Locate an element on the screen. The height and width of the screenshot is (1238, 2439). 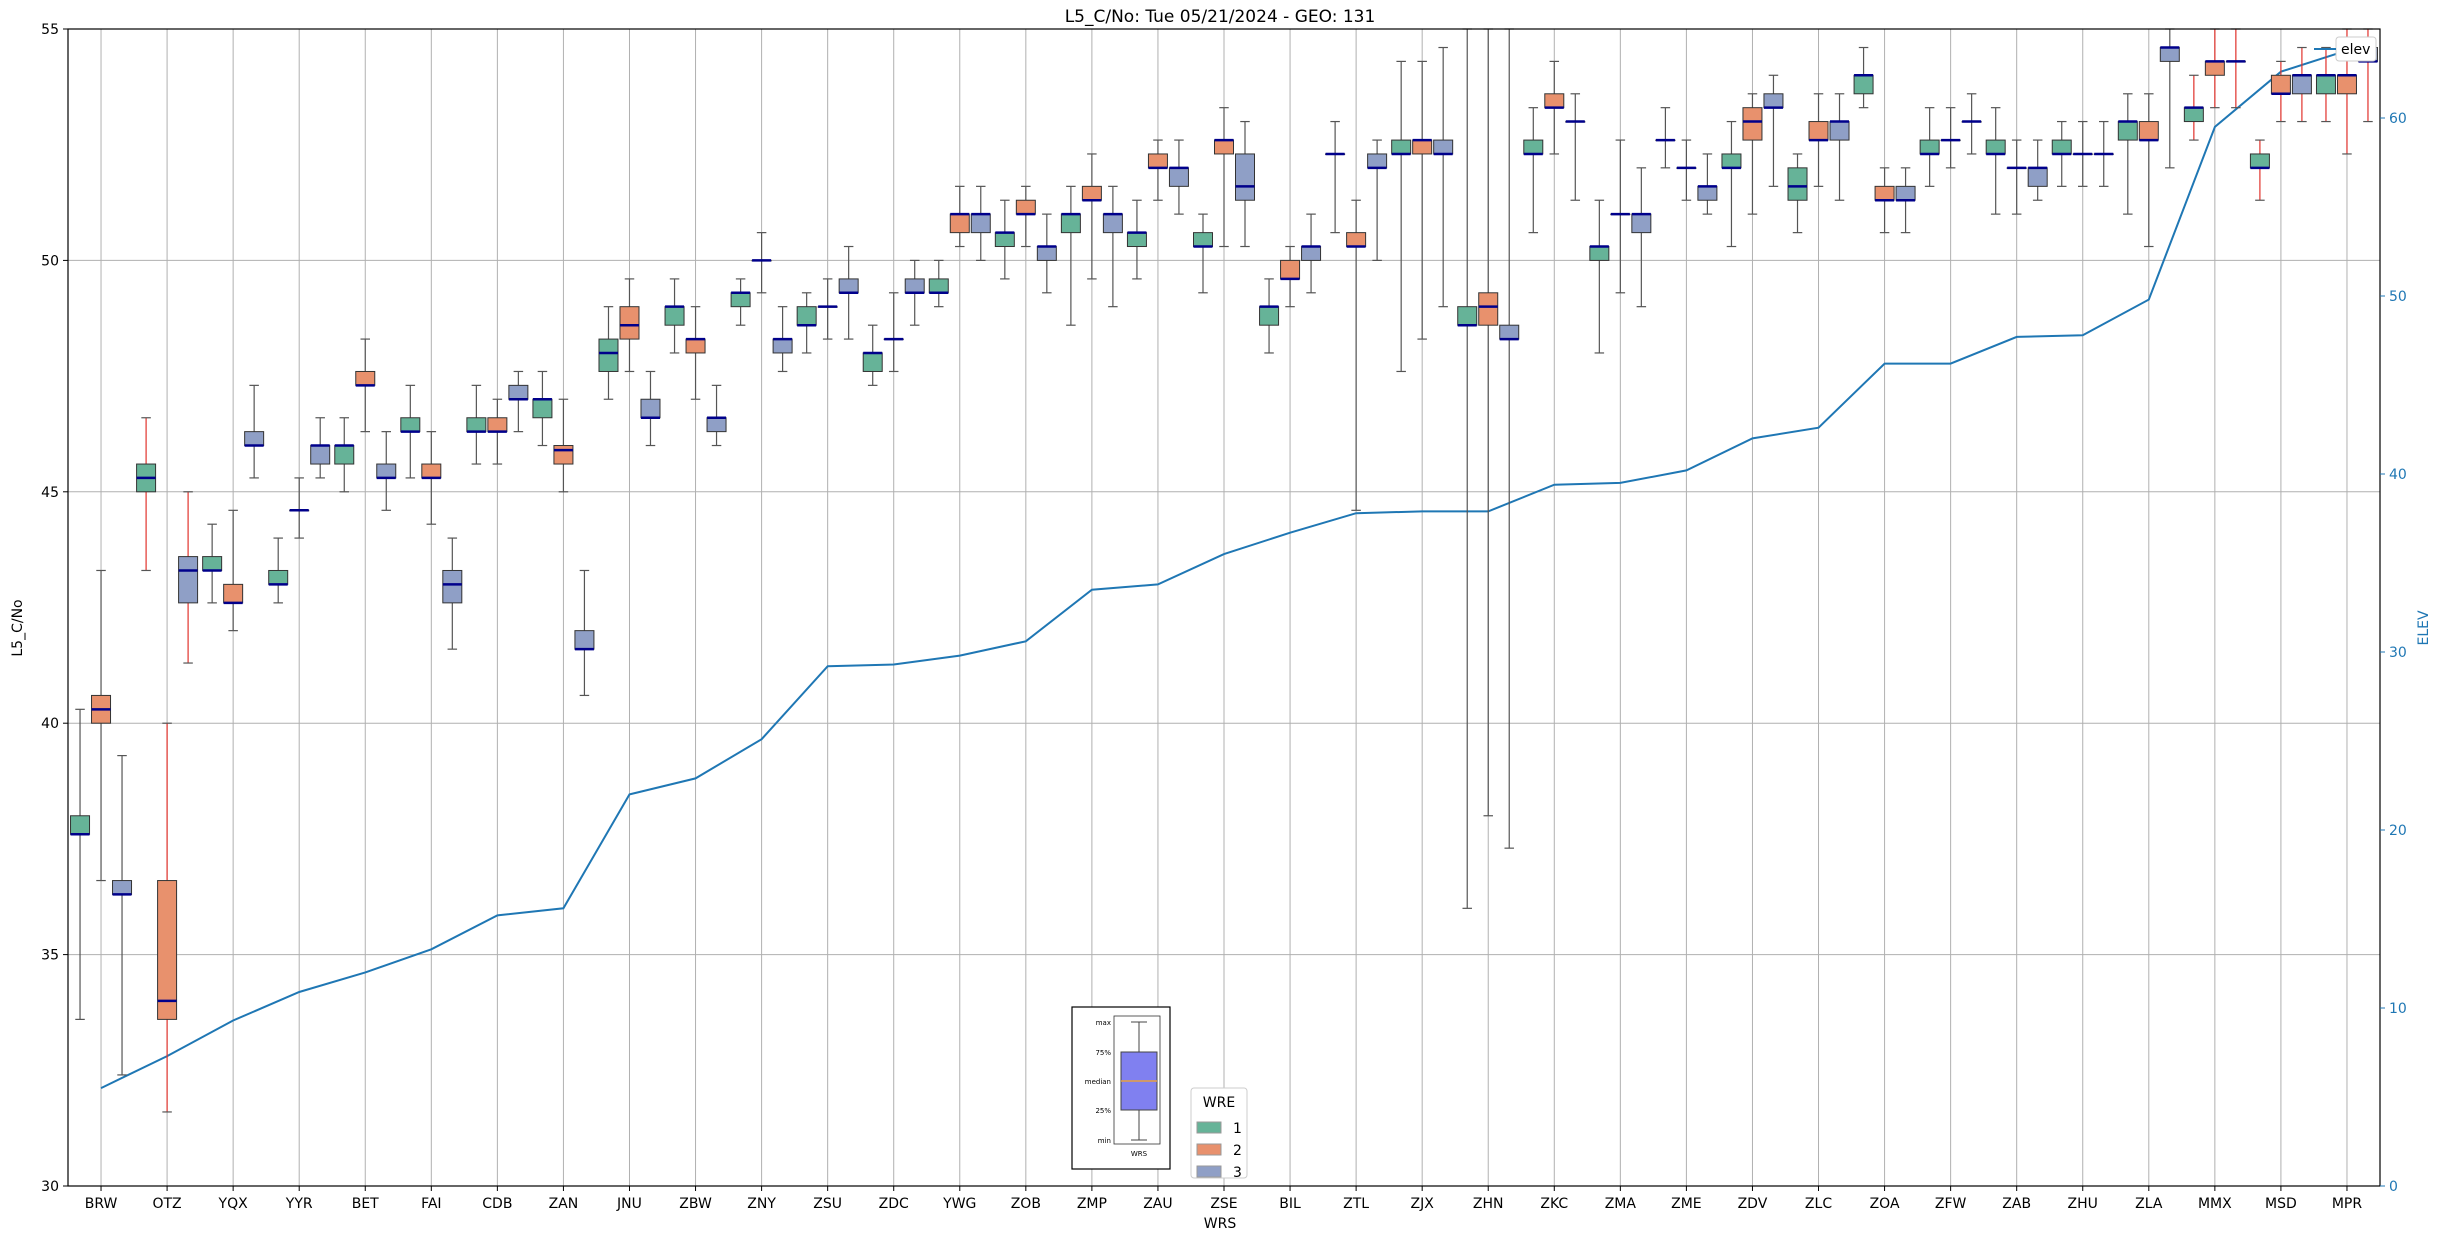
x-tick-label: ZMA is located at coordinates (1621, 1204).